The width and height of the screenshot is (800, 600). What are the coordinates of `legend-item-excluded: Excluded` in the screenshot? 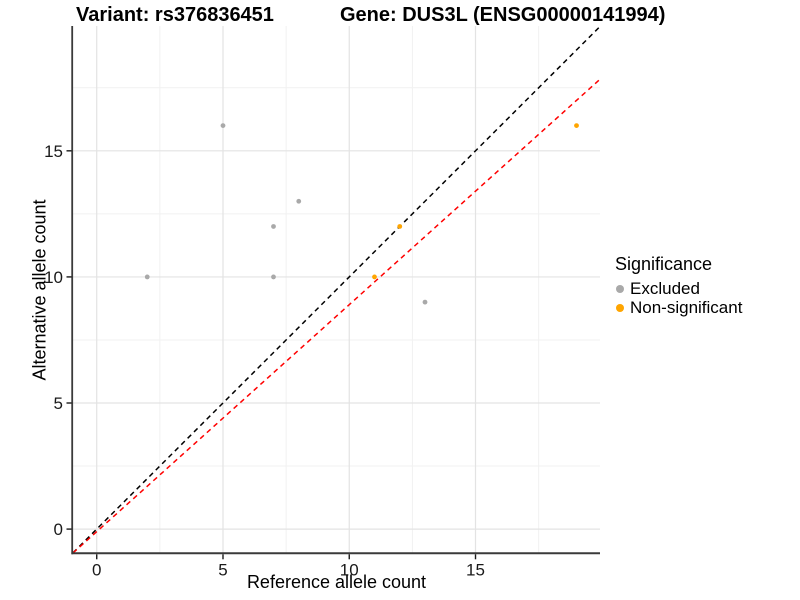 It's located at (678, 288).